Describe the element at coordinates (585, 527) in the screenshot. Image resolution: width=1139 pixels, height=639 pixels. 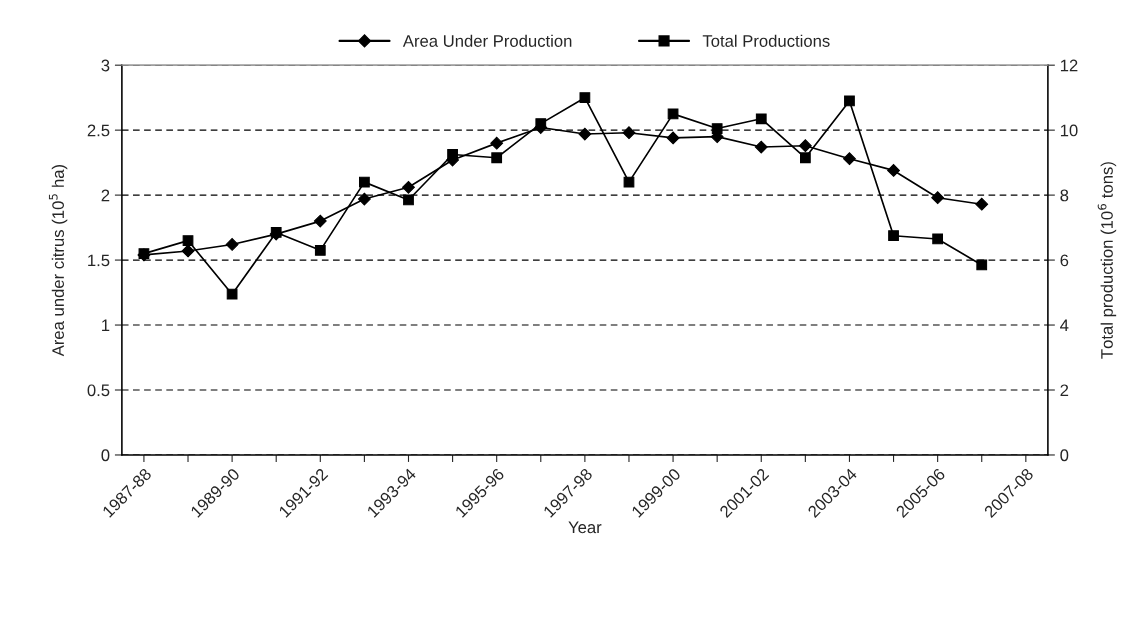
I see `x-axis-title: Year` at that location.